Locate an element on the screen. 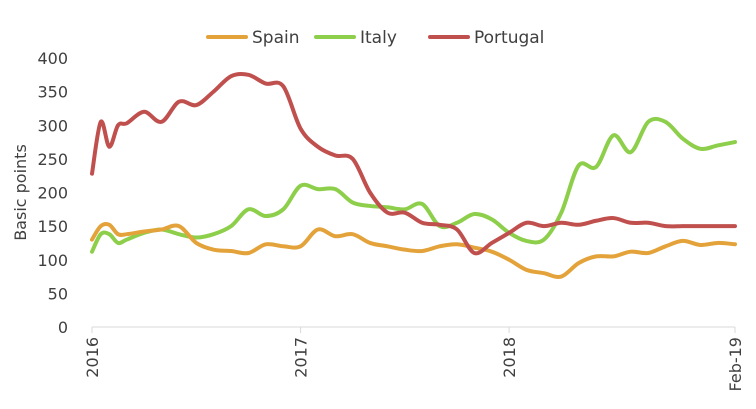 The image size is (756, 409). x-tick-label: 2018 is located at coordinates (509, 357).